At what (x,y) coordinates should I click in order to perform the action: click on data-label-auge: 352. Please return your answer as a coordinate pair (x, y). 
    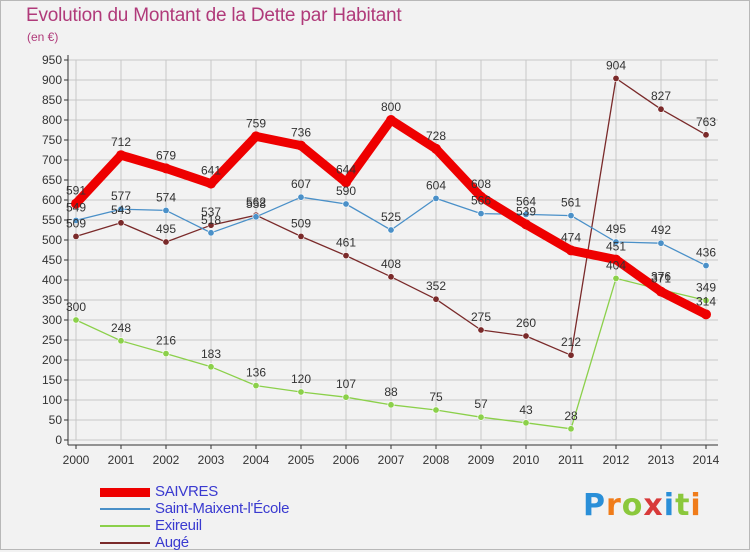
    Looking at the image, I should click on (436, 286).